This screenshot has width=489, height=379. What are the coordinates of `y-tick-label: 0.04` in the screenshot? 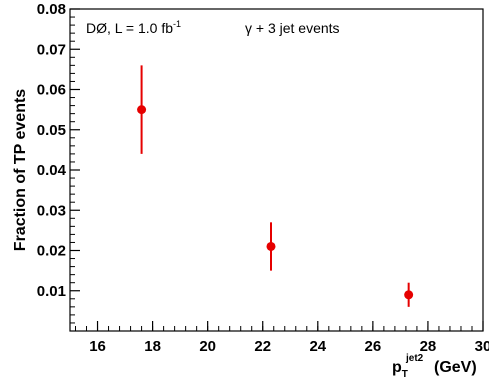 It's located at (52, 170).